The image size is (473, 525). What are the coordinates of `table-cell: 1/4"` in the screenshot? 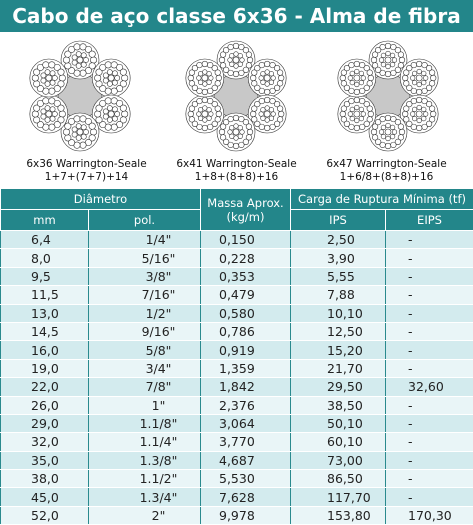 It's located at (145, 240).